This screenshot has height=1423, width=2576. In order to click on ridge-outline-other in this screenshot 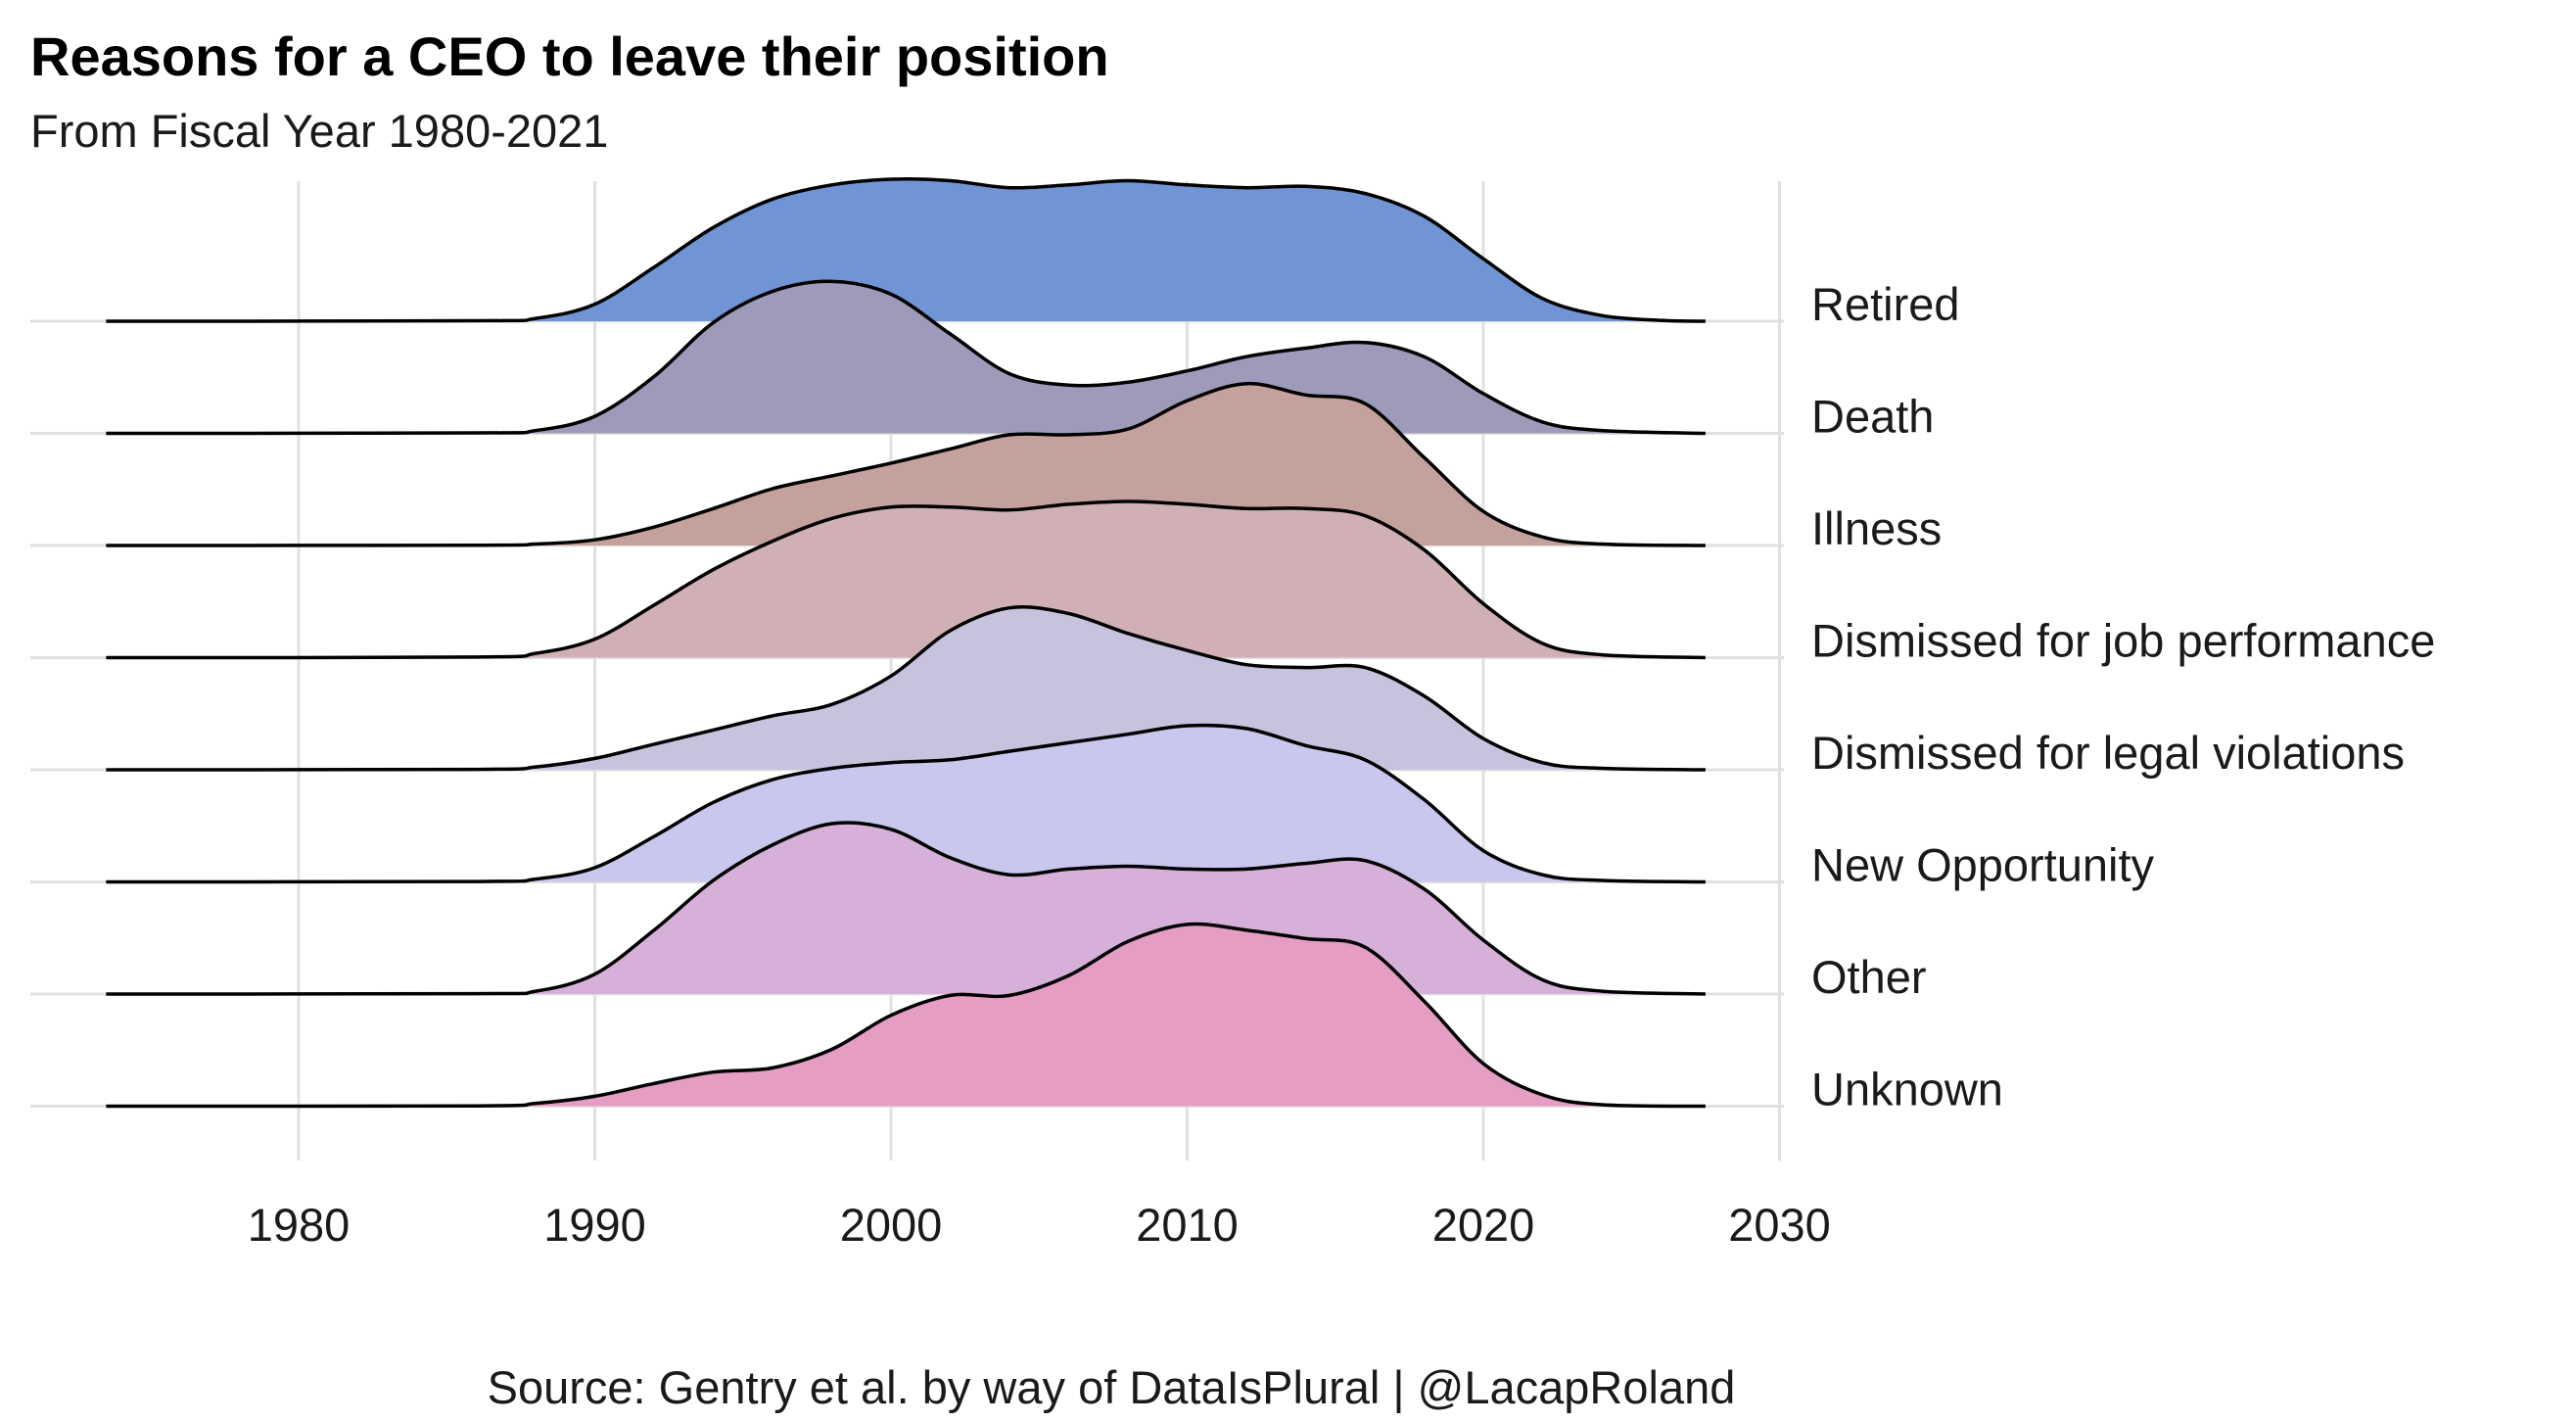, I will do `click(906, 908)`.